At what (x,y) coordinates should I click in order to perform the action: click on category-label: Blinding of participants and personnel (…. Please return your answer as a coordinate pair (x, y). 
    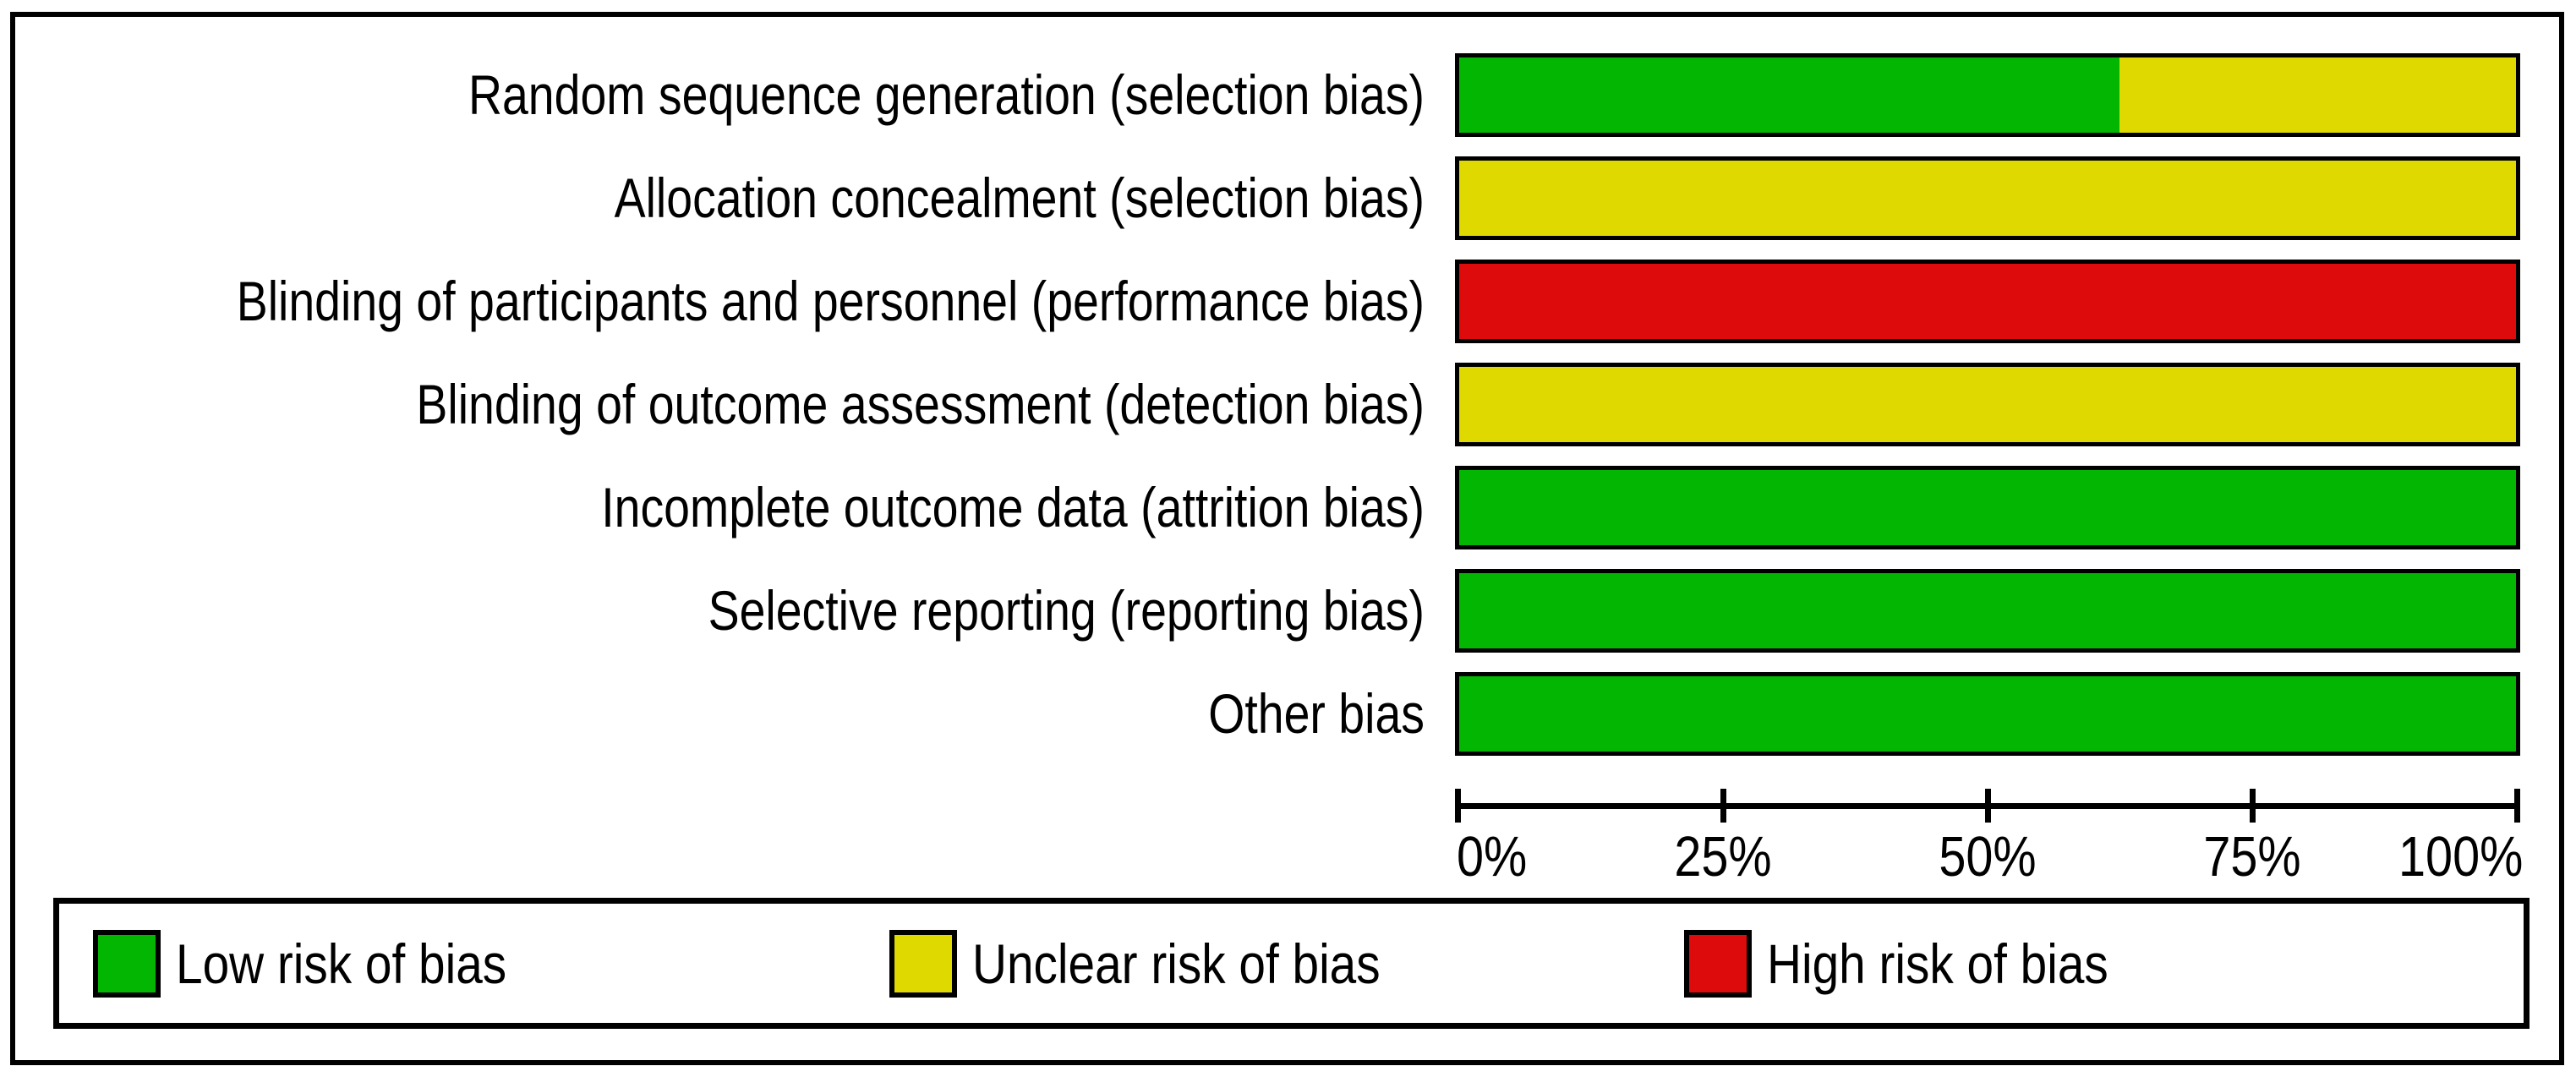
    Looking at the image, I should click on (830, 301).